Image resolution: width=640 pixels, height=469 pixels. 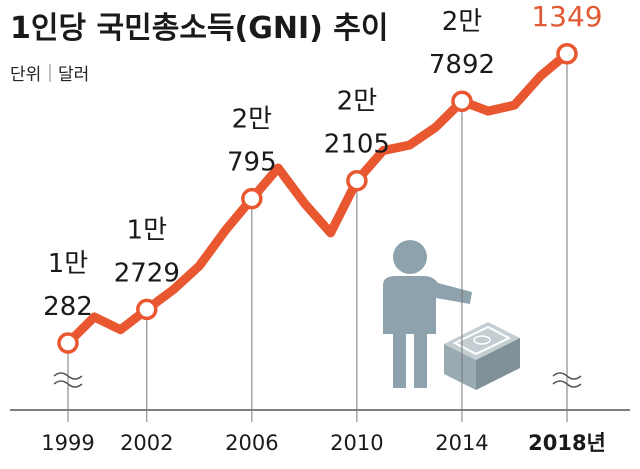 I want to click on data-label-line2: 2729, so click(x=147, y=273).